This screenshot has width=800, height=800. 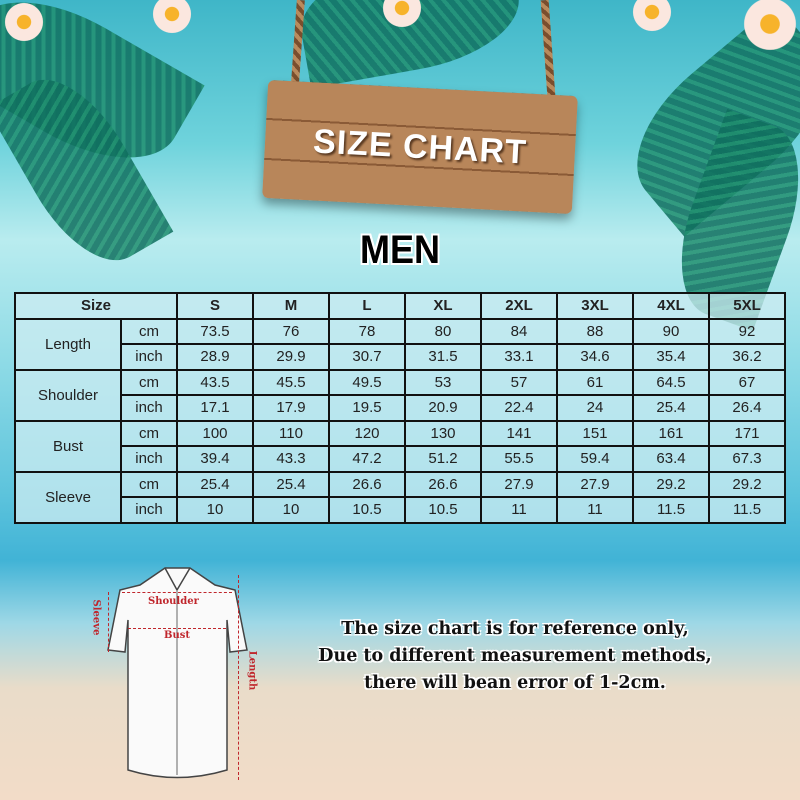 What do you see at coordinates (367, 331) in the screenshot?
I see `value-cell: 78` at bounding box center [367, 331].